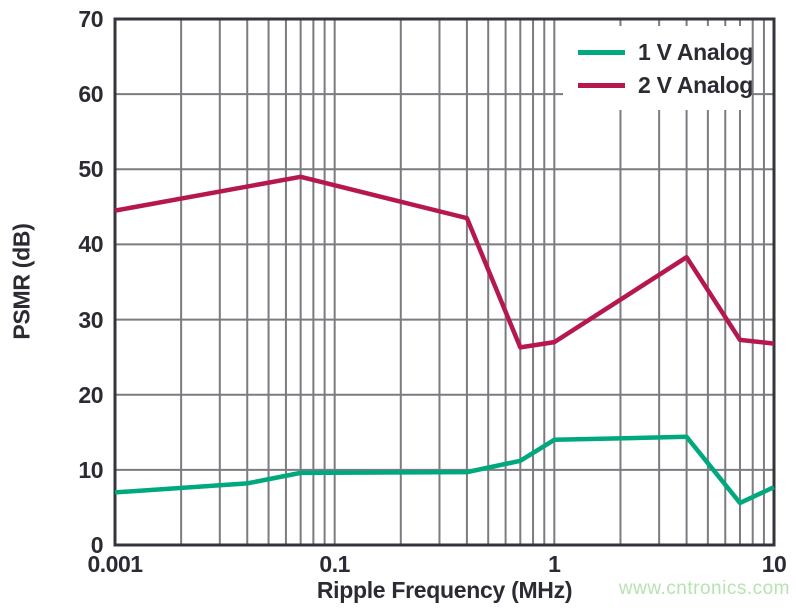 Image resolution: width=796 pixels, height=612 pixels. I want to click on y-tick-label: 50, so click(90, 169).